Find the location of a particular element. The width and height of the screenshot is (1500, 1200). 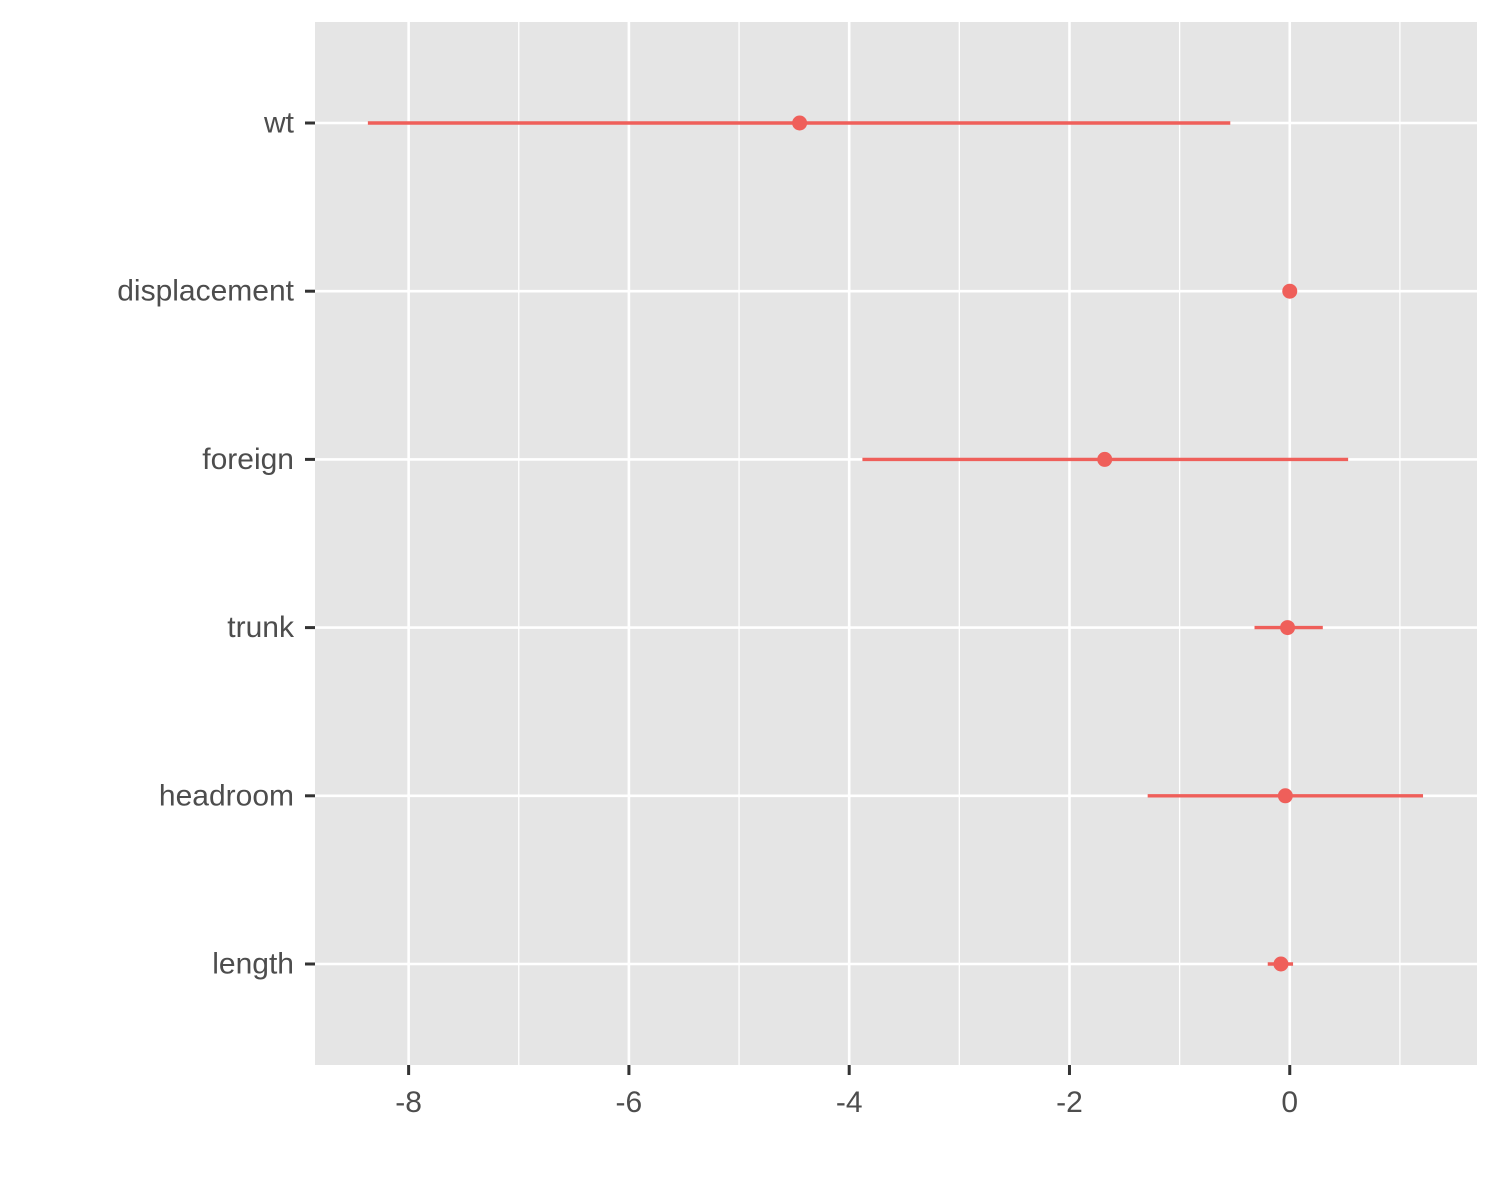

estimate-point-length is located at coordinates (1281, 964).